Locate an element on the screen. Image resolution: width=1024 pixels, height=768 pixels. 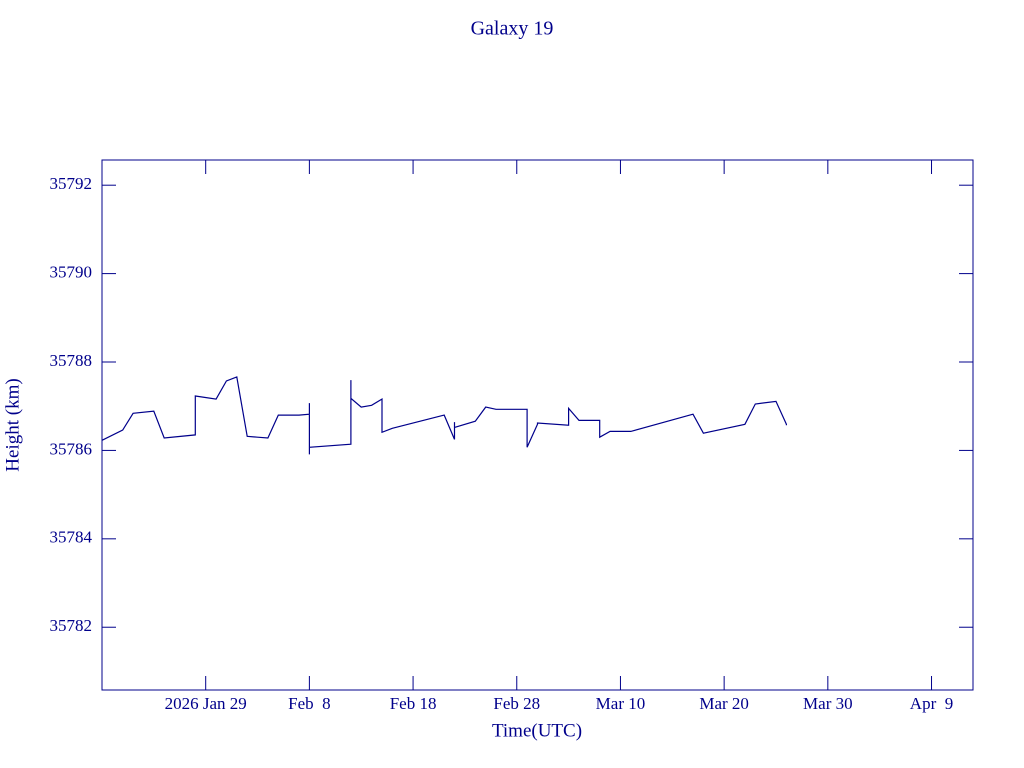
x-tick-label: Feb 8 is located at coordinates (309, 703).